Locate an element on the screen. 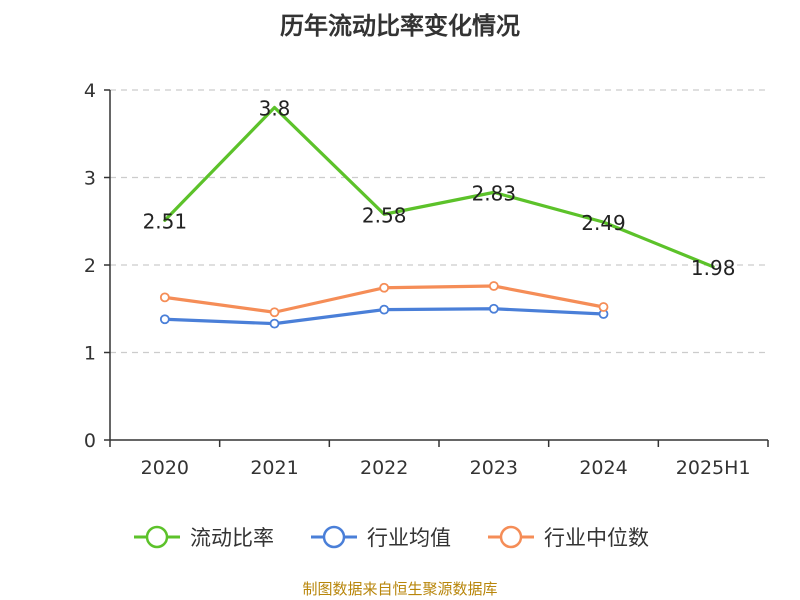 The height and width of the screenshot is (600, 800). legend-item-3: 行业中位数 is located at coordinates (568, 537).